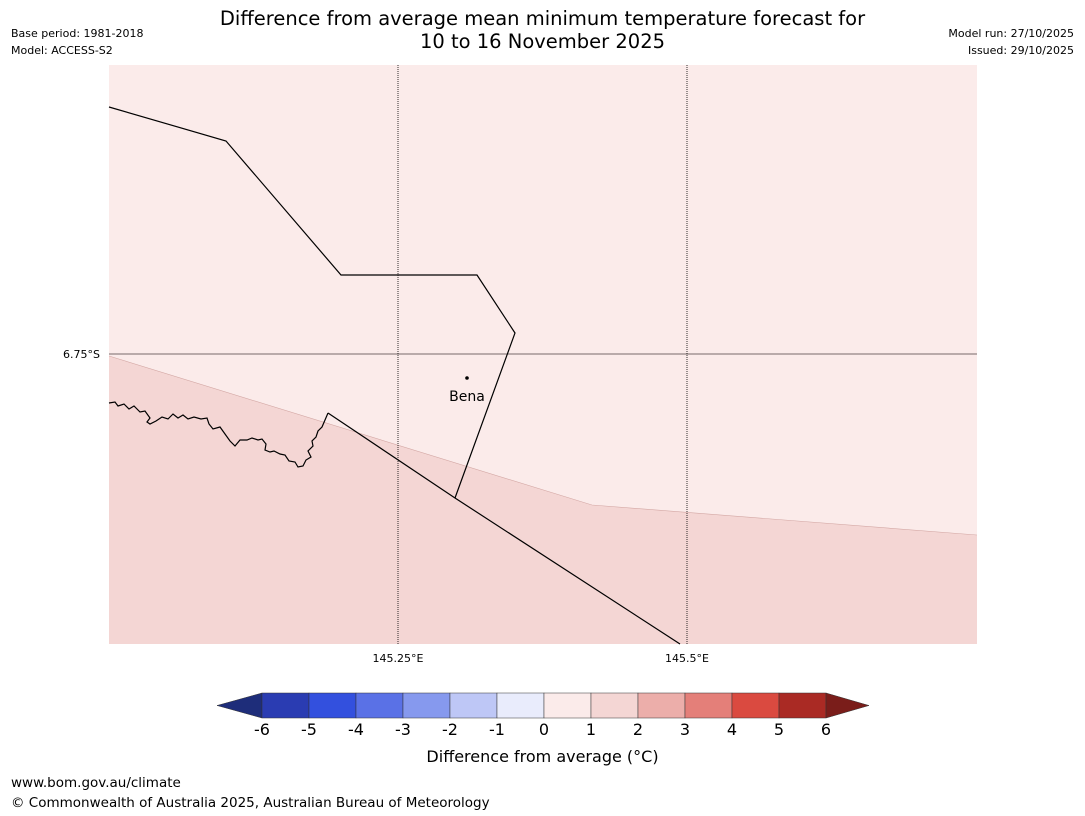 This screenshot has height=816, width=1085. What do you see at coordinates (450, 729) in the screenshot?
I see `colorbar-tick-label: -2` at bounding box center [450, 729].